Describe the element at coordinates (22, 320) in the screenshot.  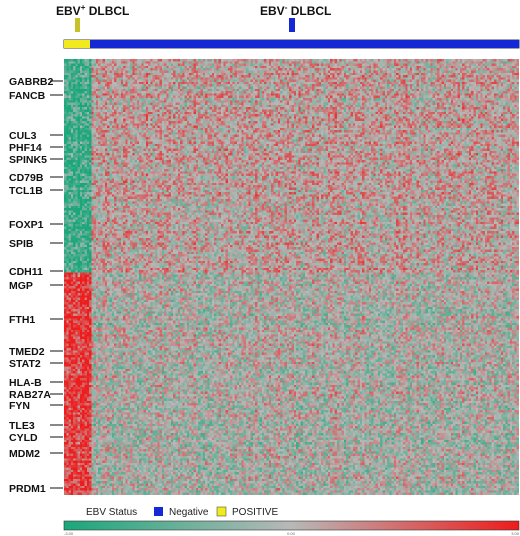
I see `gene-label-fth1: FTH1` at that location.